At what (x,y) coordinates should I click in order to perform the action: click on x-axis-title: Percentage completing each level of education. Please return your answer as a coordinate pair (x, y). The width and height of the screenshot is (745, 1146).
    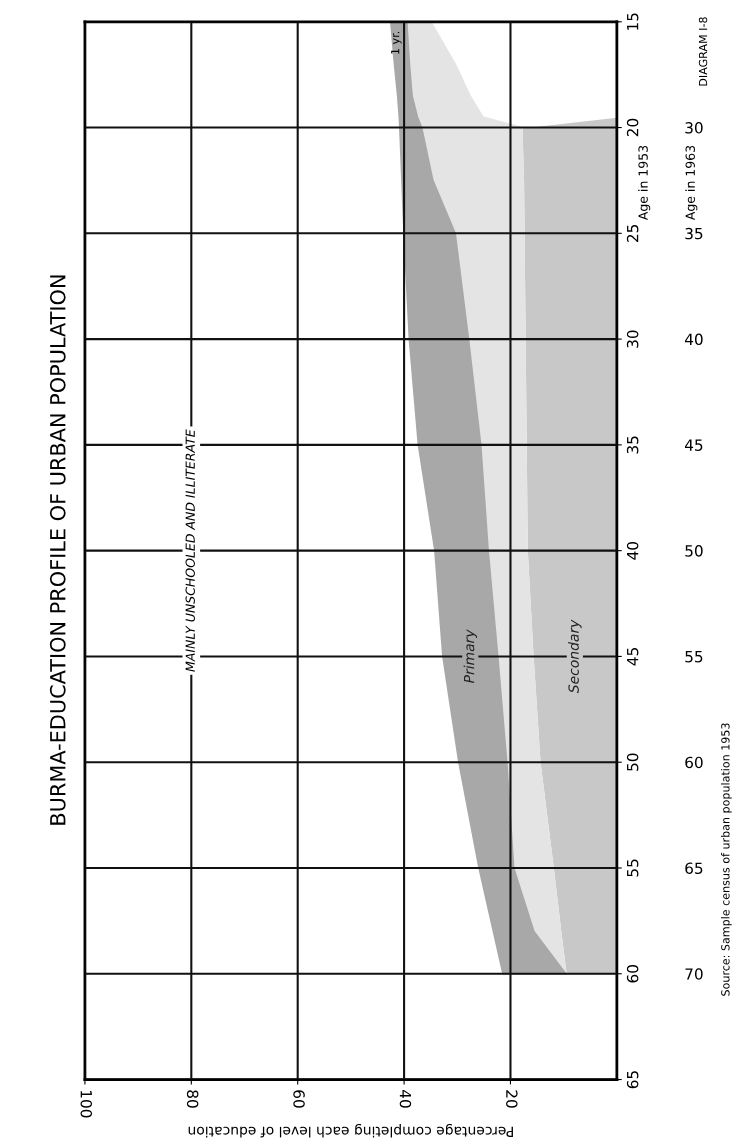
    Looking at the image, I should click on (350, 1130).